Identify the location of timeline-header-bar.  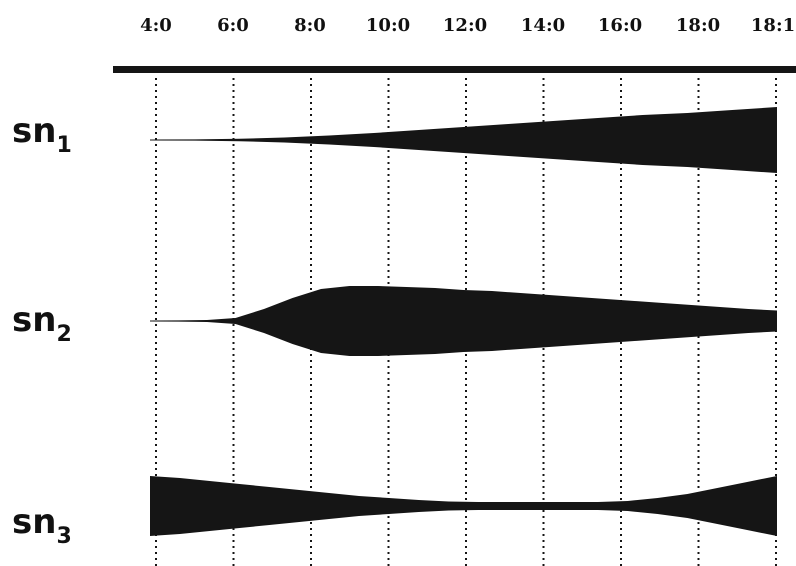
(454, 69).